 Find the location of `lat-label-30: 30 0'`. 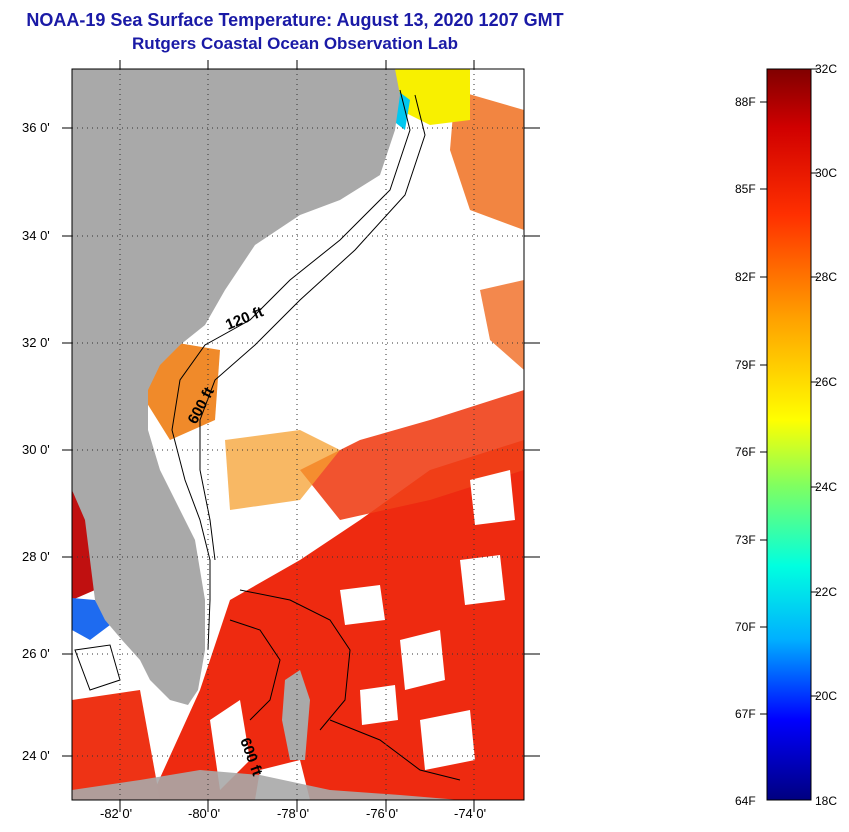

lat-label-30: 30 0' is located at coordinates (36, 449).